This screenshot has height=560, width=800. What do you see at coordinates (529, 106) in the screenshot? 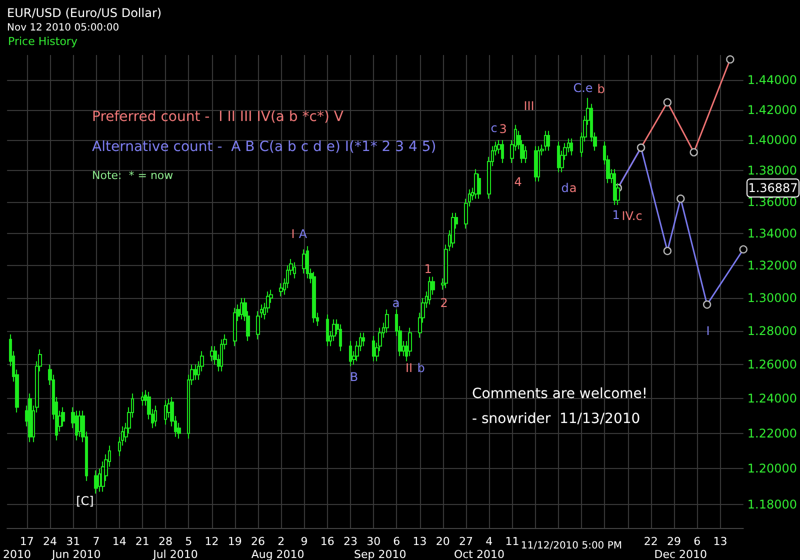
I see `annotation: III` at bounding box center [529, 106].